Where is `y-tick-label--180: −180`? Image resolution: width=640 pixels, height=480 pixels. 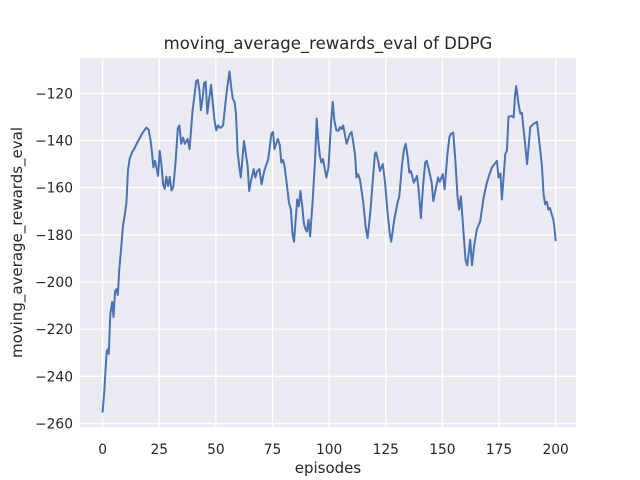 y-tick-label--180: −180 is located at coordinates (54, 236).